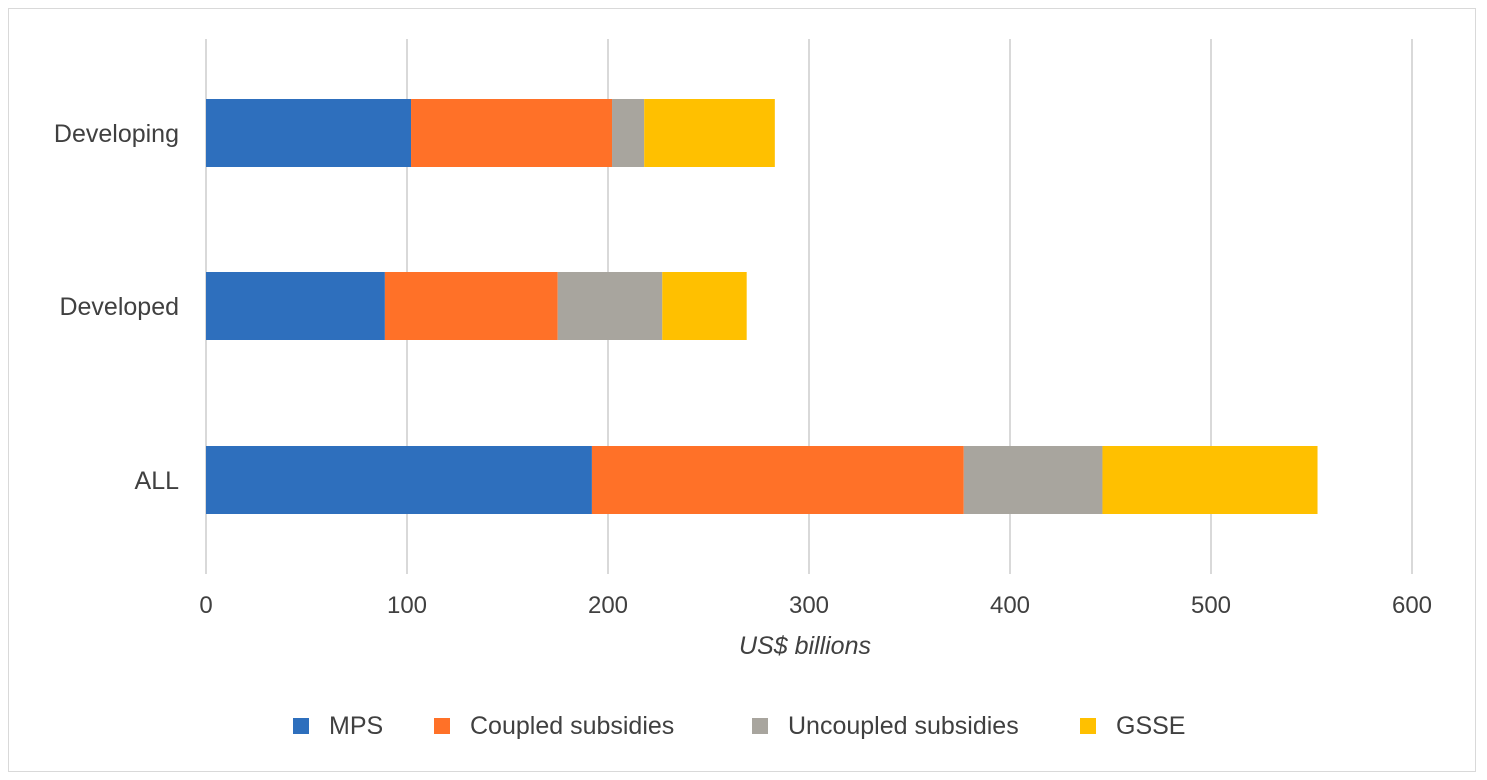  What do you see at coordinates (205, 605) in the screenshot?
I see `x-tick-label: 0` at bounding box center [205, 605].